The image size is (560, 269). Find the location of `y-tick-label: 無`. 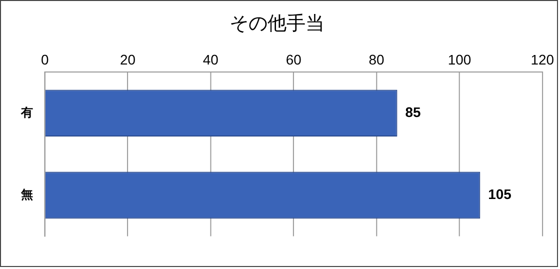

y-tick-label: 無 is located at coordinates (26, 194).